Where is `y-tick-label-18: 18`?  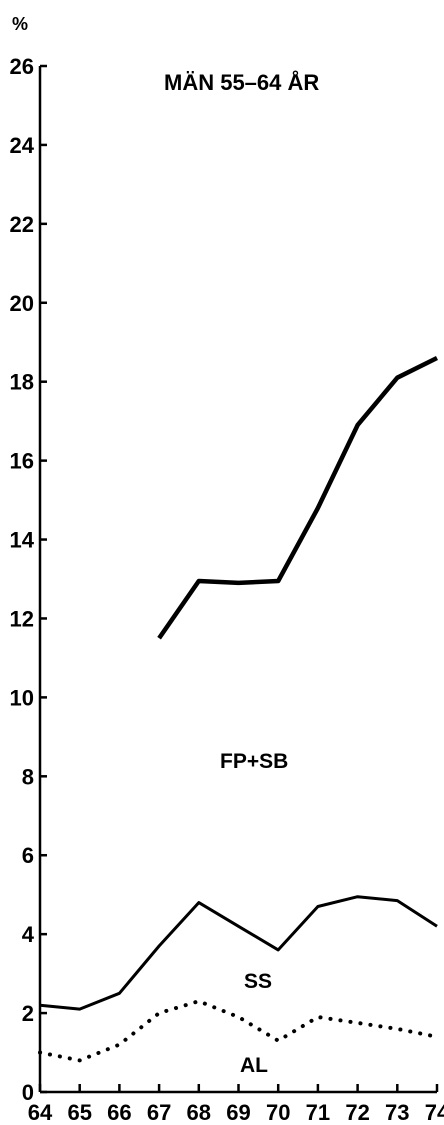 y-tick-label-18: 18 is located at coordinates (22, 382).